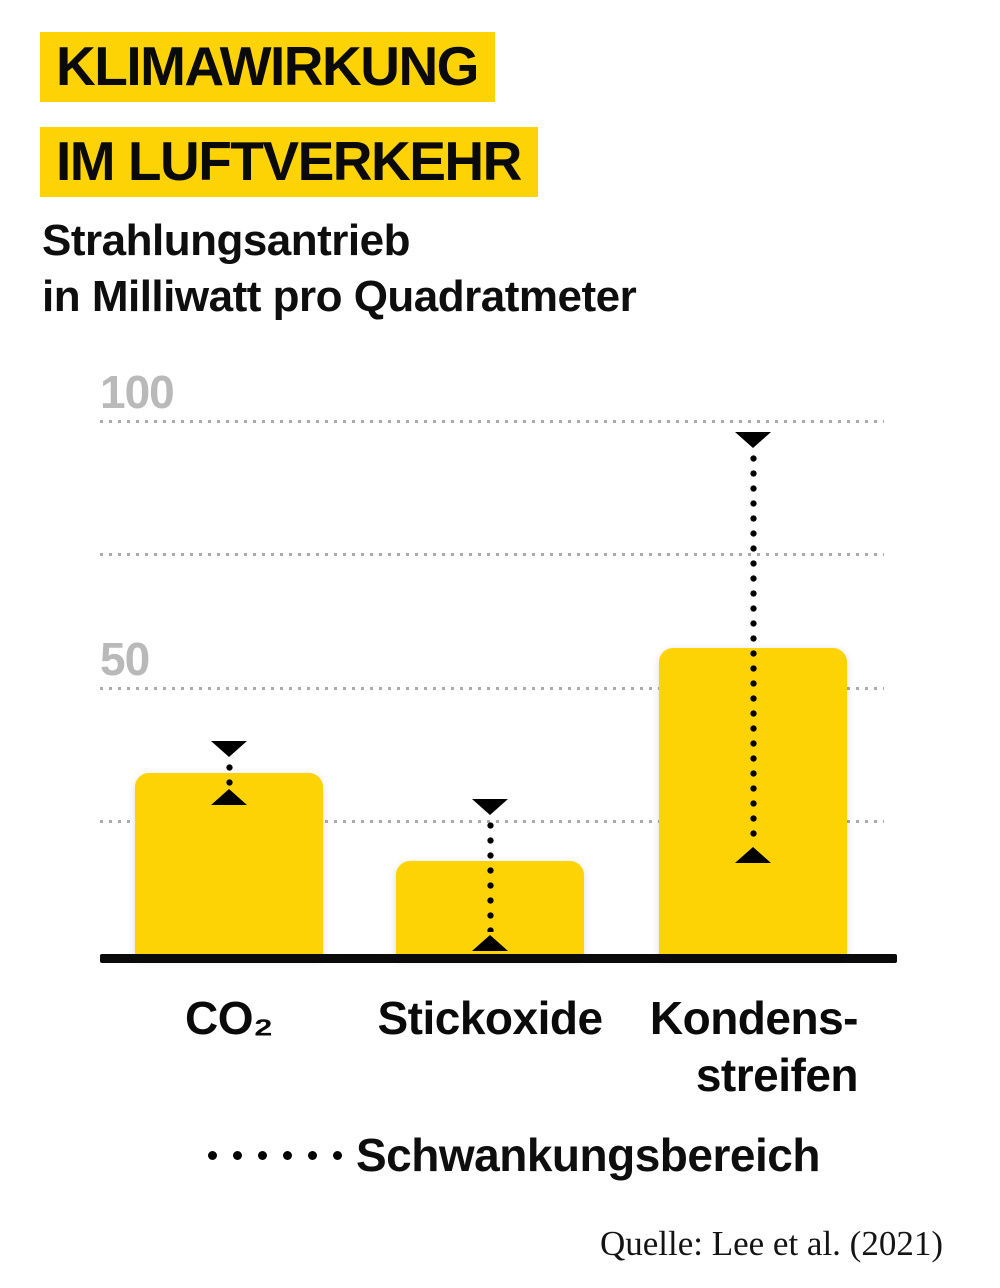  Describe the element at coordinates (490, 943) in the screenshot. I see `error-bar-bottom-arrow-stickoxide` at that location.